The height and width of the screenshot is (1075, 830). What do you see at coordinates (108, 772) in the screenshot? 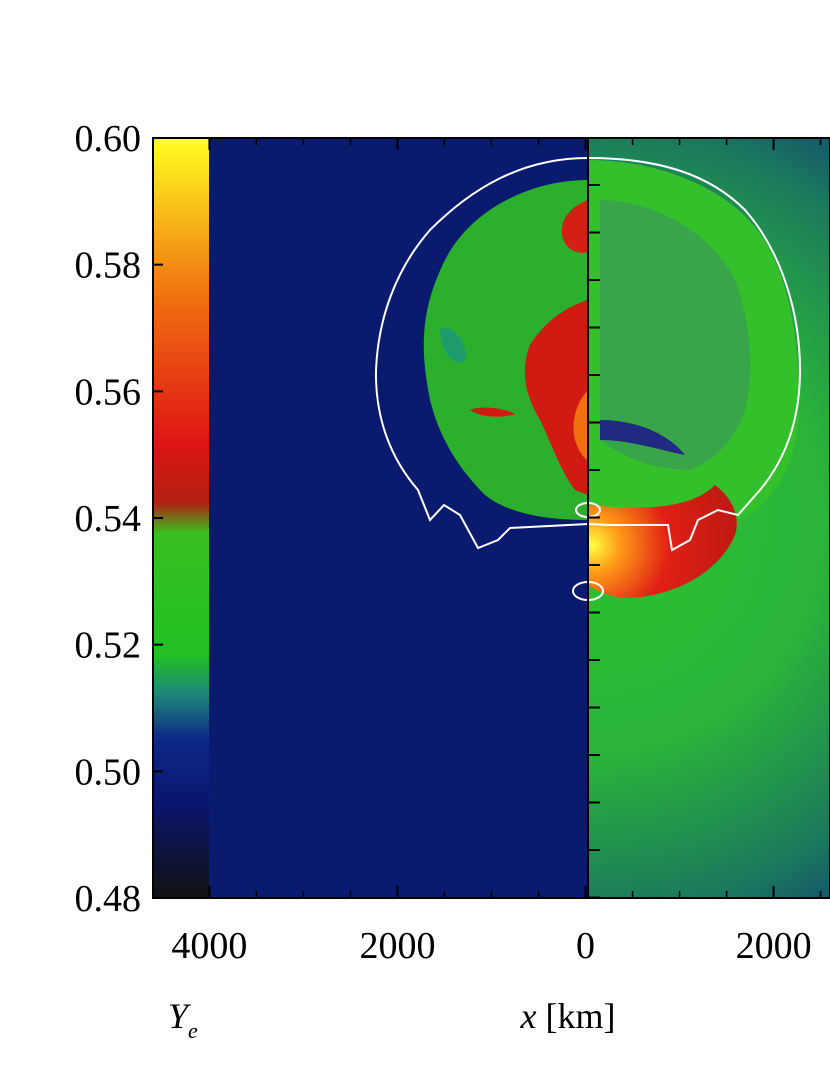
I see `colorbar-tick-label: 0.50` at bounding box center [108, 772].